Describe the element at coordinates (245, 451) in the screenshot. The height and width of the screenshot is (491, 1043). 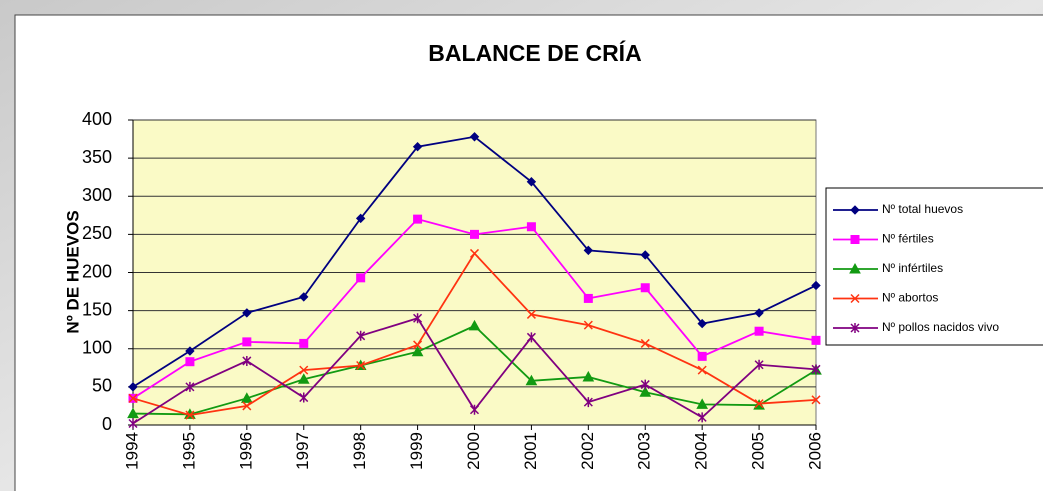
I see `x-tick-label: 1996` at that location.